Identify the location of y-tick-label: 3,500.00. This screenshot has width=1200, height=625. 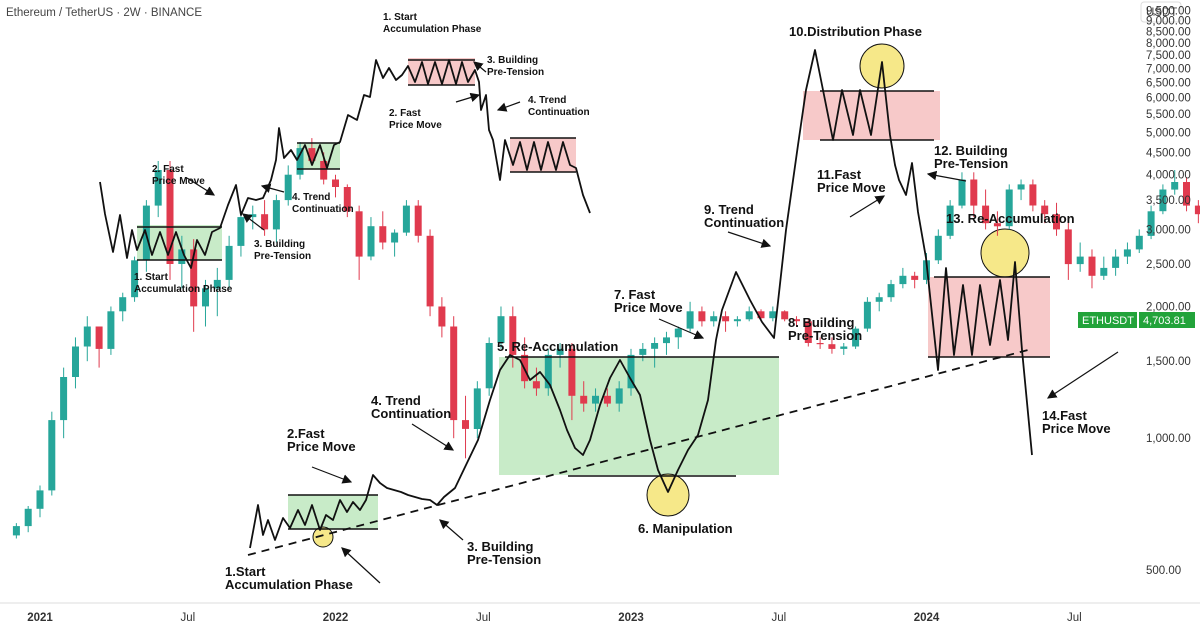
(1168, 201).